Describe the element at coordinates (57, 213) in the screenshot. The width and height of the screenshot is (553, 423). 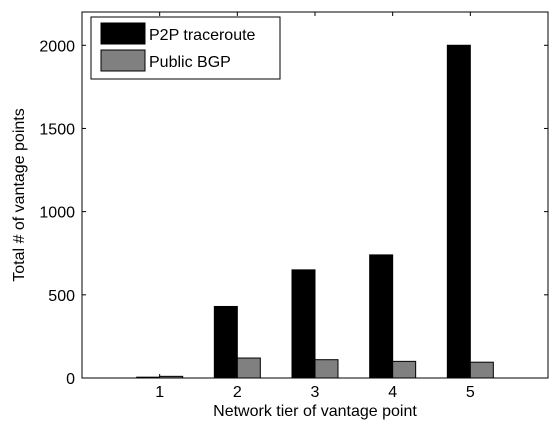
I see `y-tick-label: 1000` at that location.